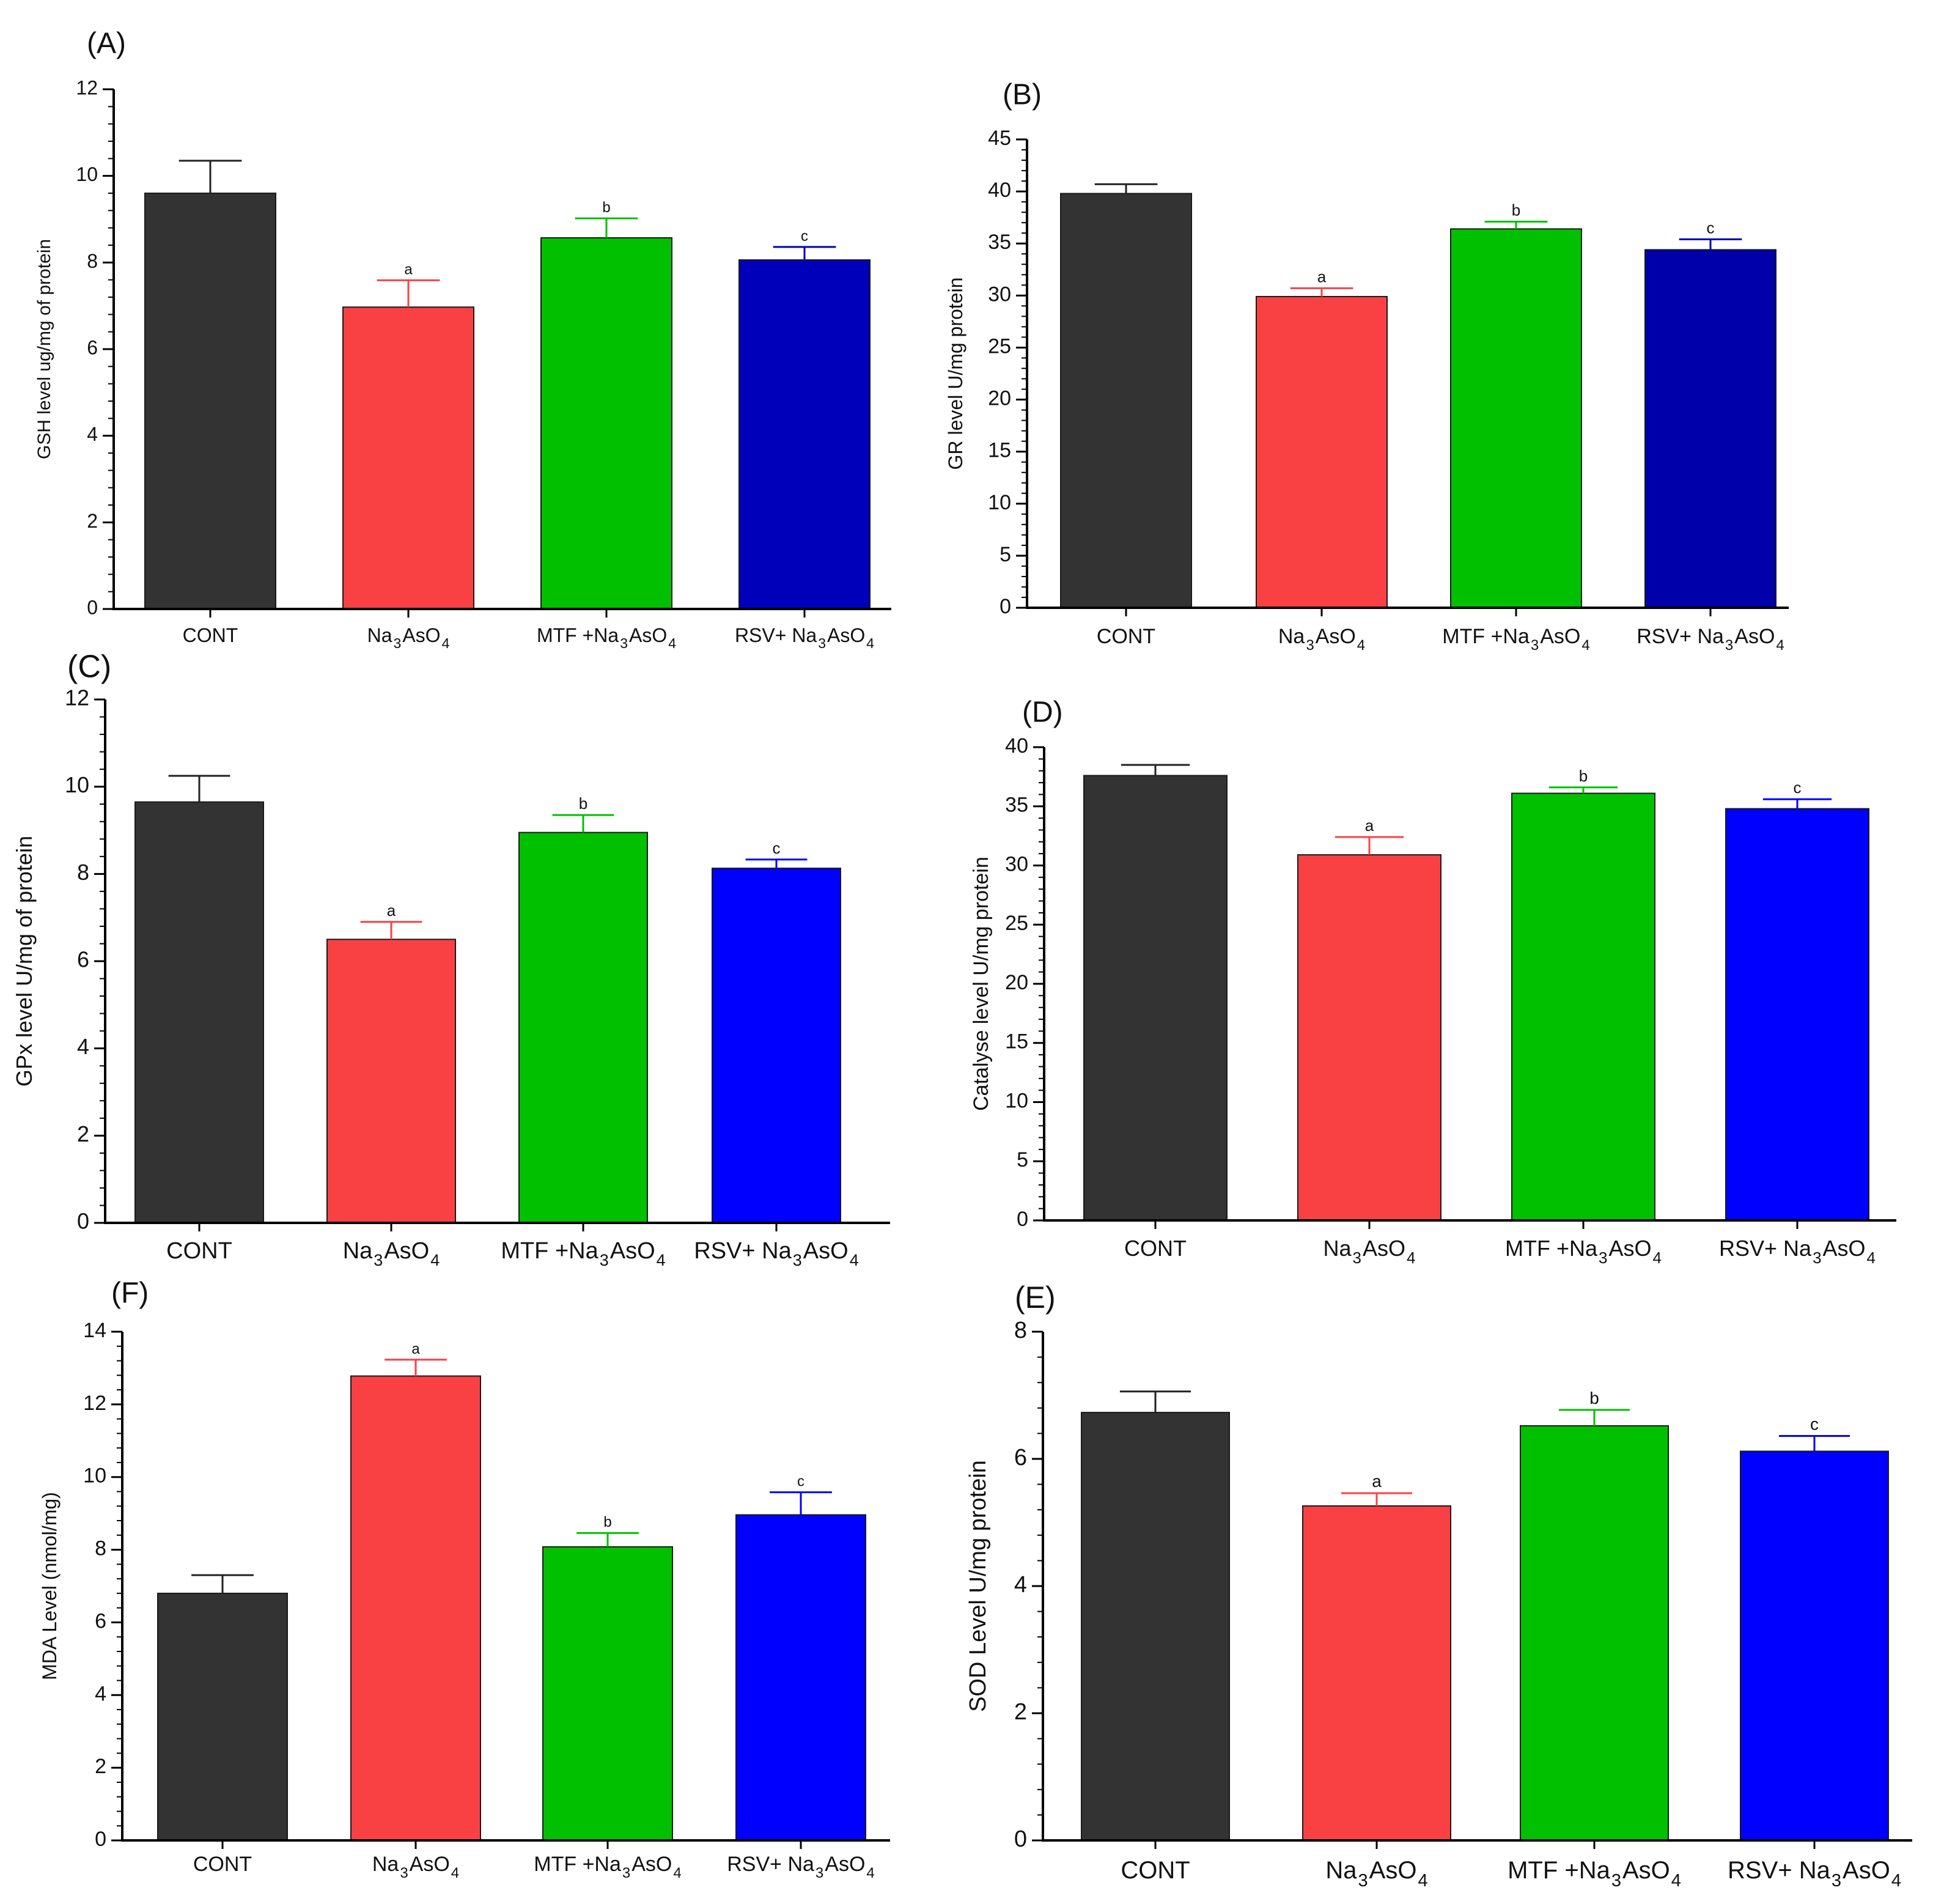  What do you see at coordinates (999, 190) in the screenshot?
I see `y-tick-label: 40` at bounding box center [999, 190].